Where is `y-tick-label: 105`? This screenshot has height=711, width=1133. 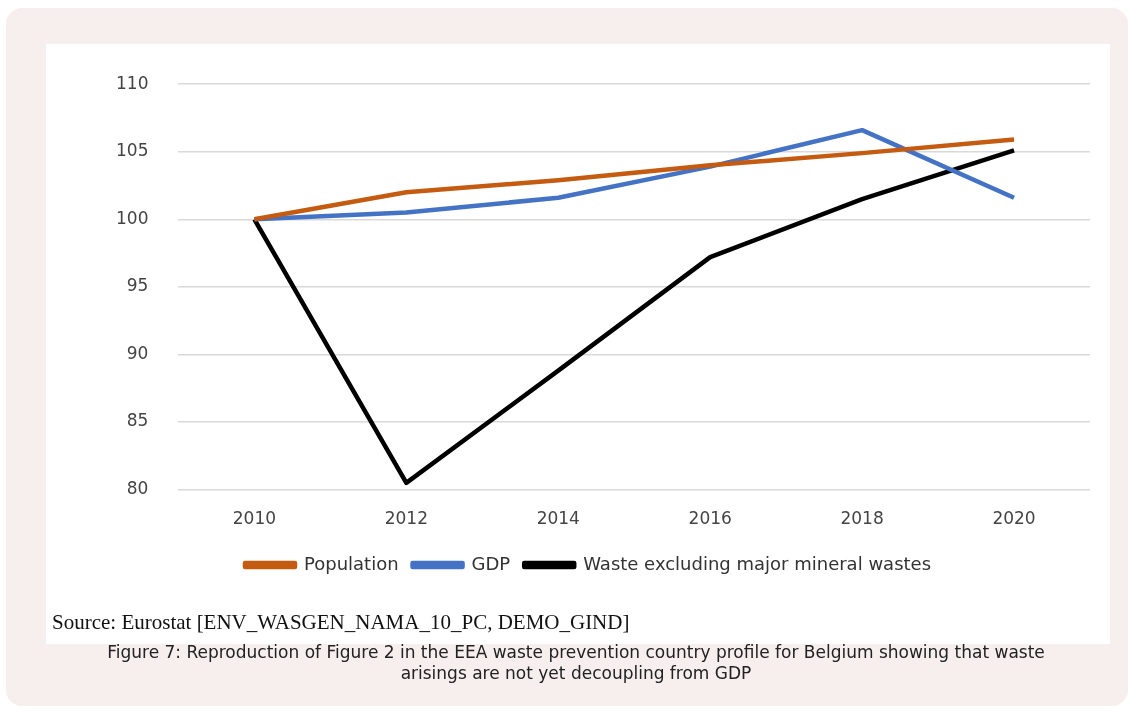
y-tick-label: 105 is located at coordinates (132, 150).